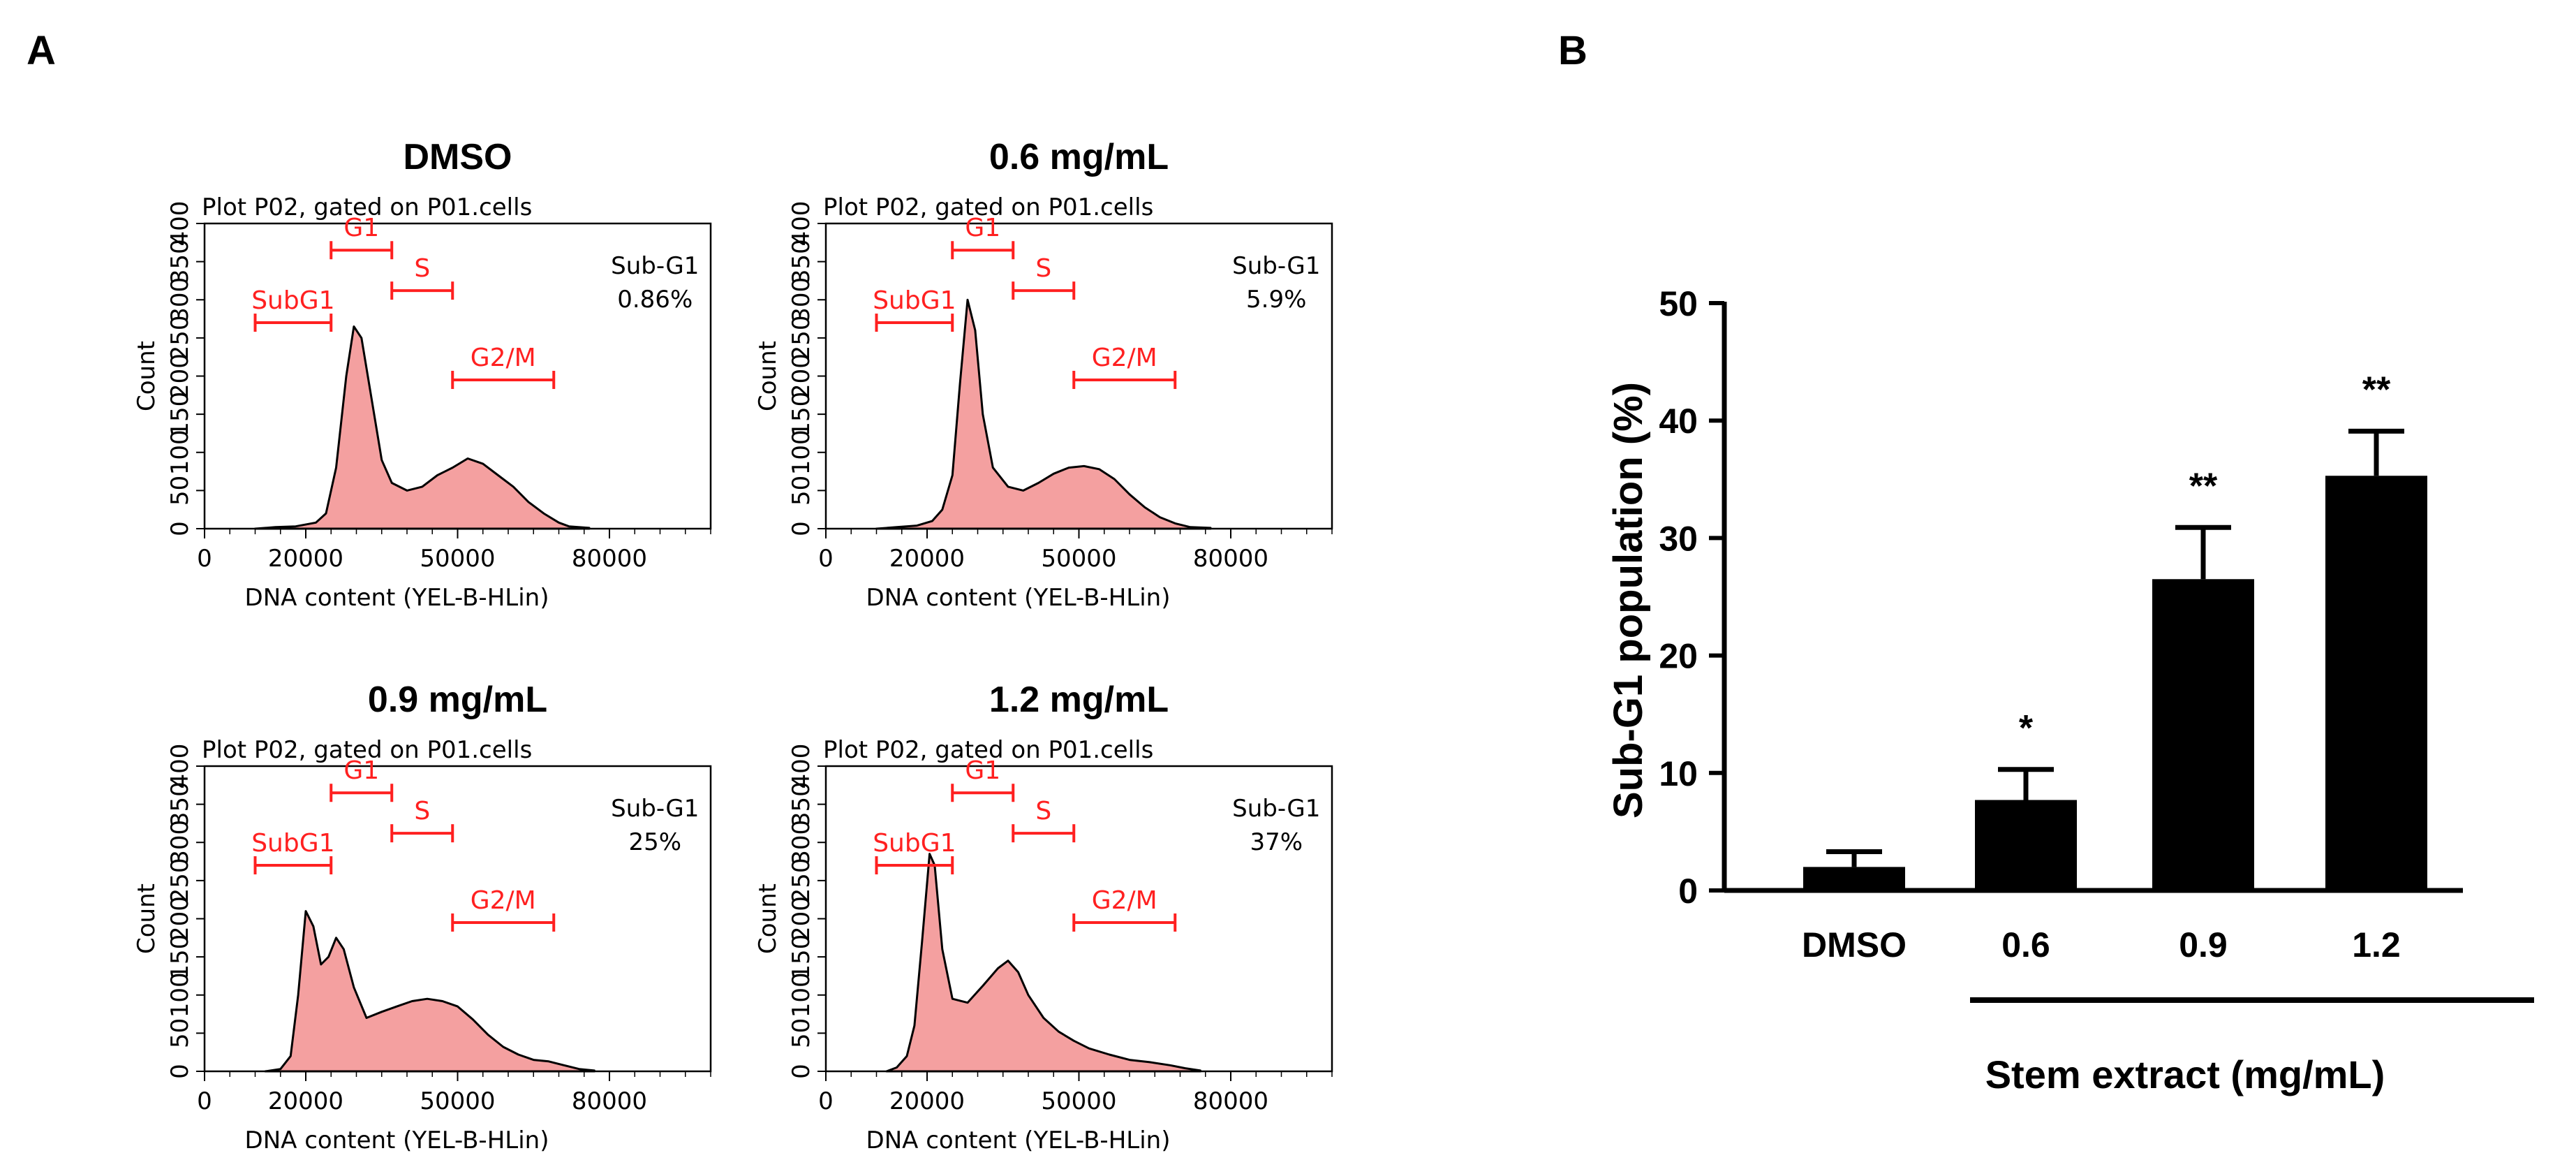 This screenshot has width=2576, height=1167. What do you see at coordinates (1678, 421) in the screenshot?
I see `y-tick-label: 40` at bounding box center [1678, 421].